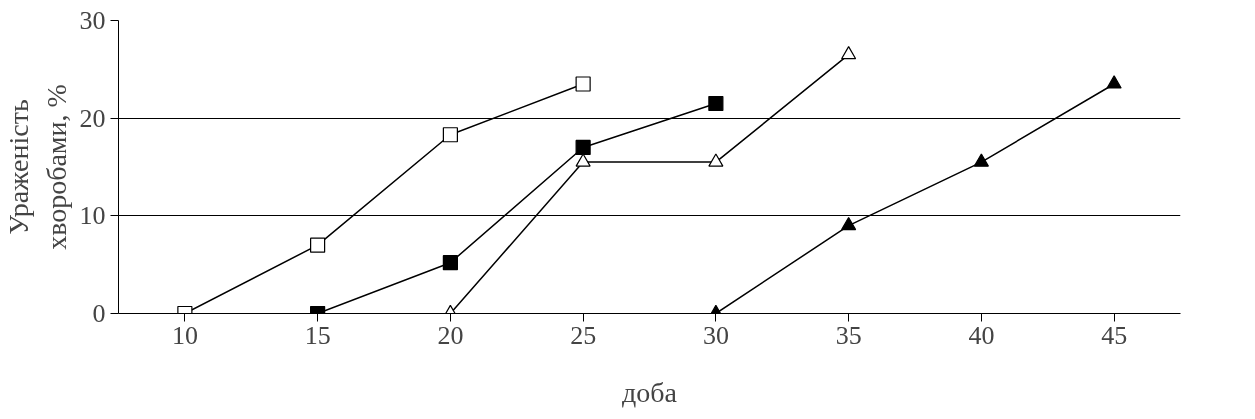  What do you see at coordinates (92, 216) in the screenshot?
I see `y-tick-label: 10` at bounding box center [92, 216].